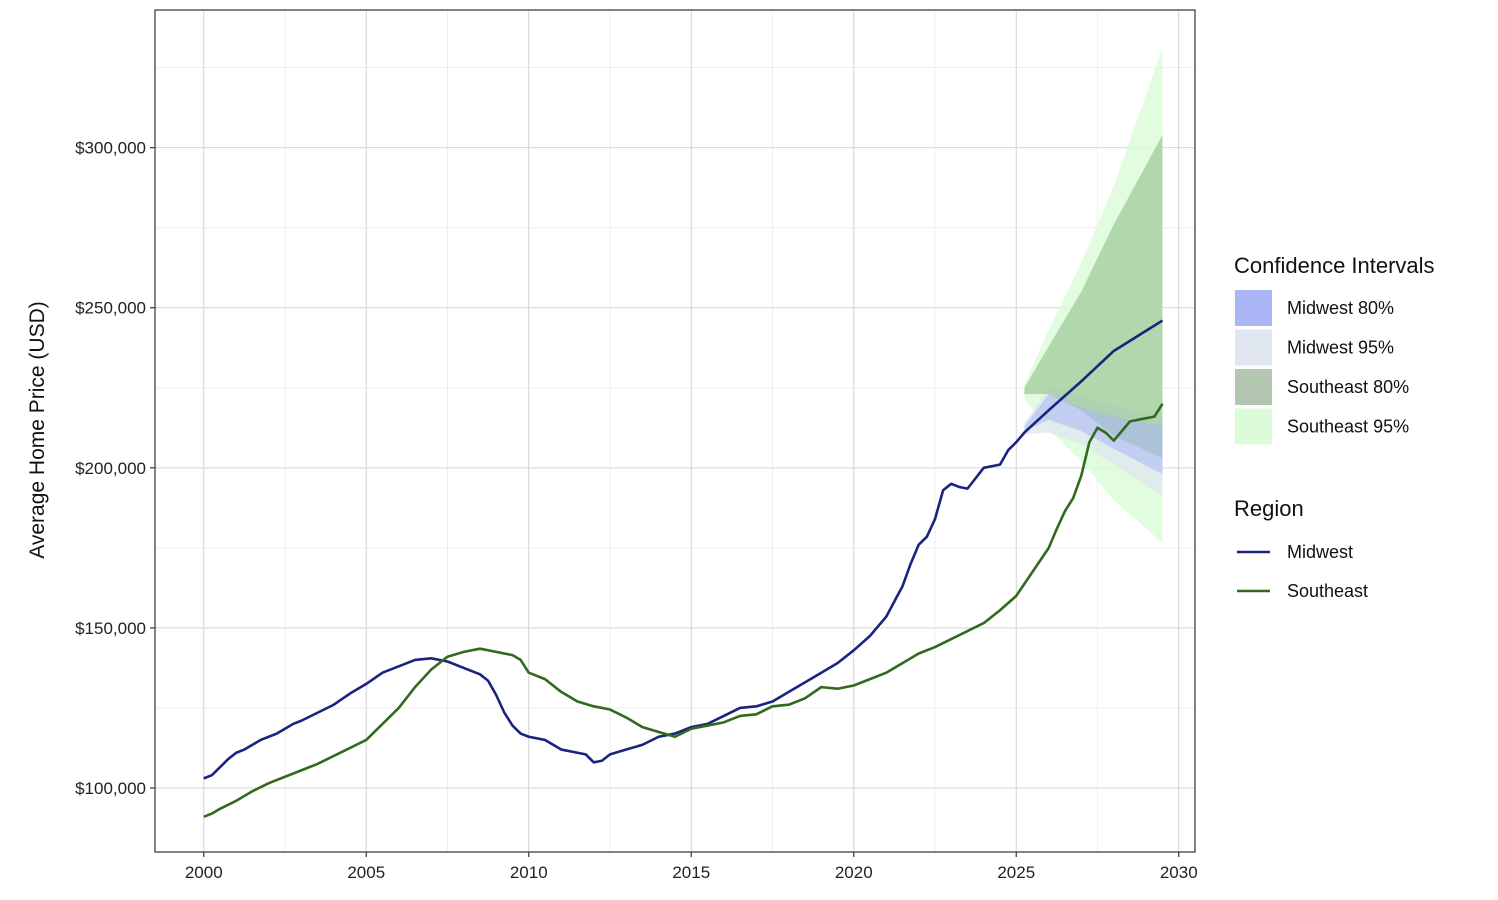 Image resolution: width=1498 pixels, height=900 pixels. I want to click on confidence-bands, so click(1093, 296).